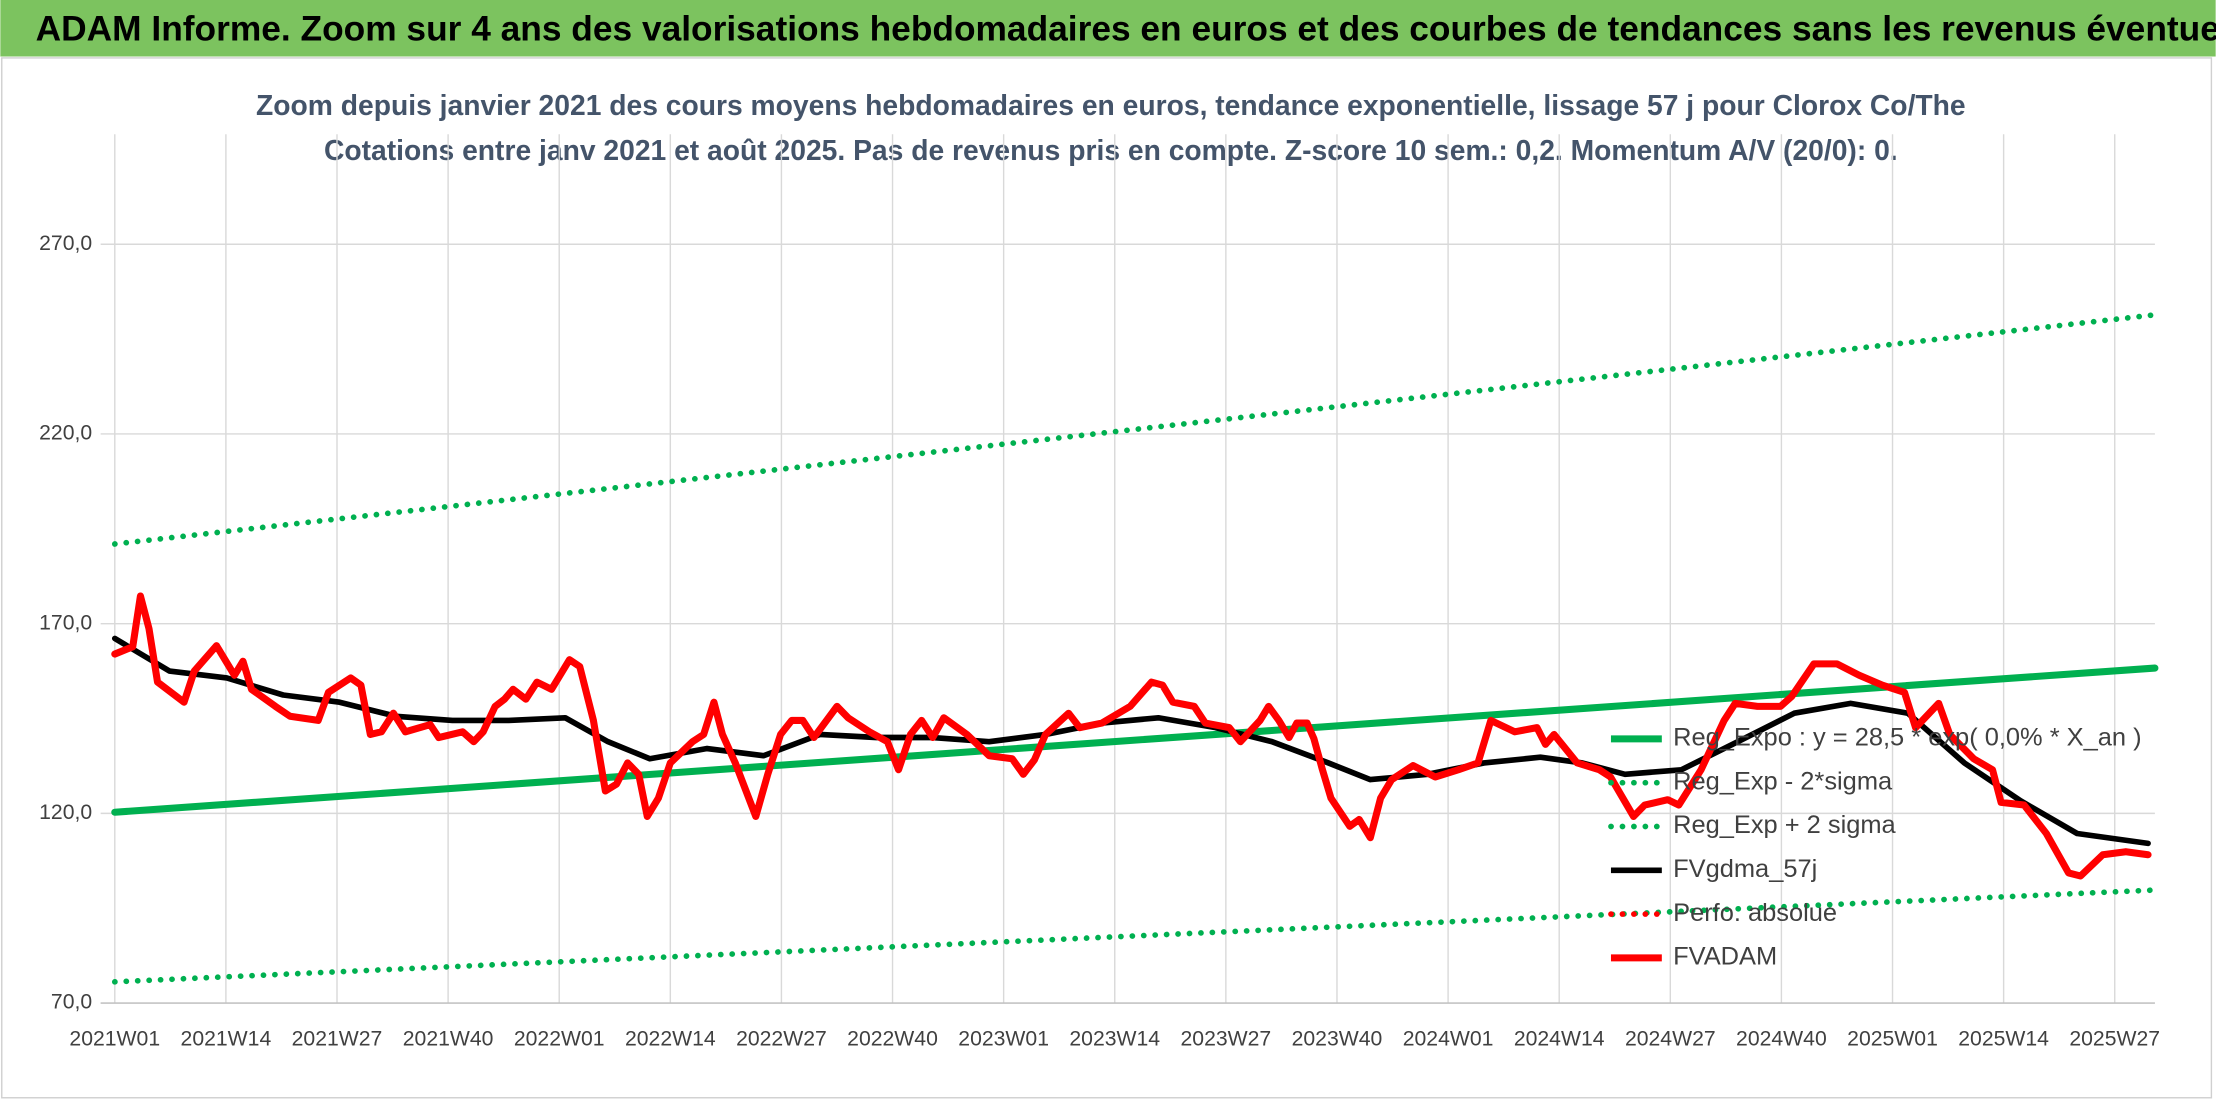 This screenshot has height=1102, width=2216. What do you see at coordinates (1755, 913) in the screenshot?
I see `legend-label: Perfo. absolue` at bounding box center [1755, 913].